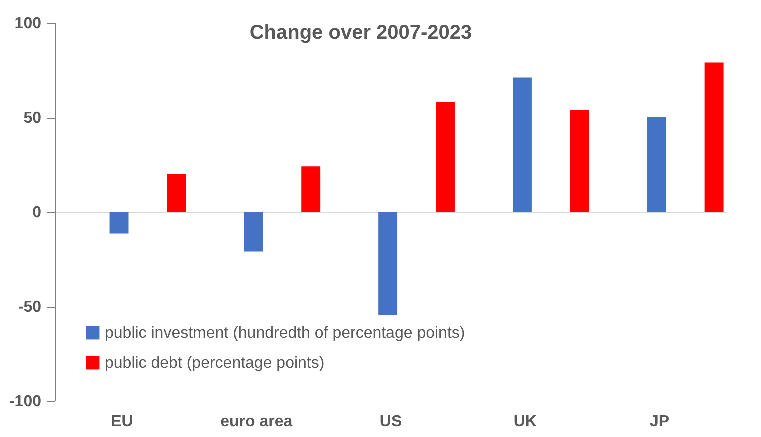 The image size is (761, 437). What do you see at coordinates (215, 363) in the screenshot?
I see `legend-label: public debt (percentage points)` at bounding box center [215, 363].